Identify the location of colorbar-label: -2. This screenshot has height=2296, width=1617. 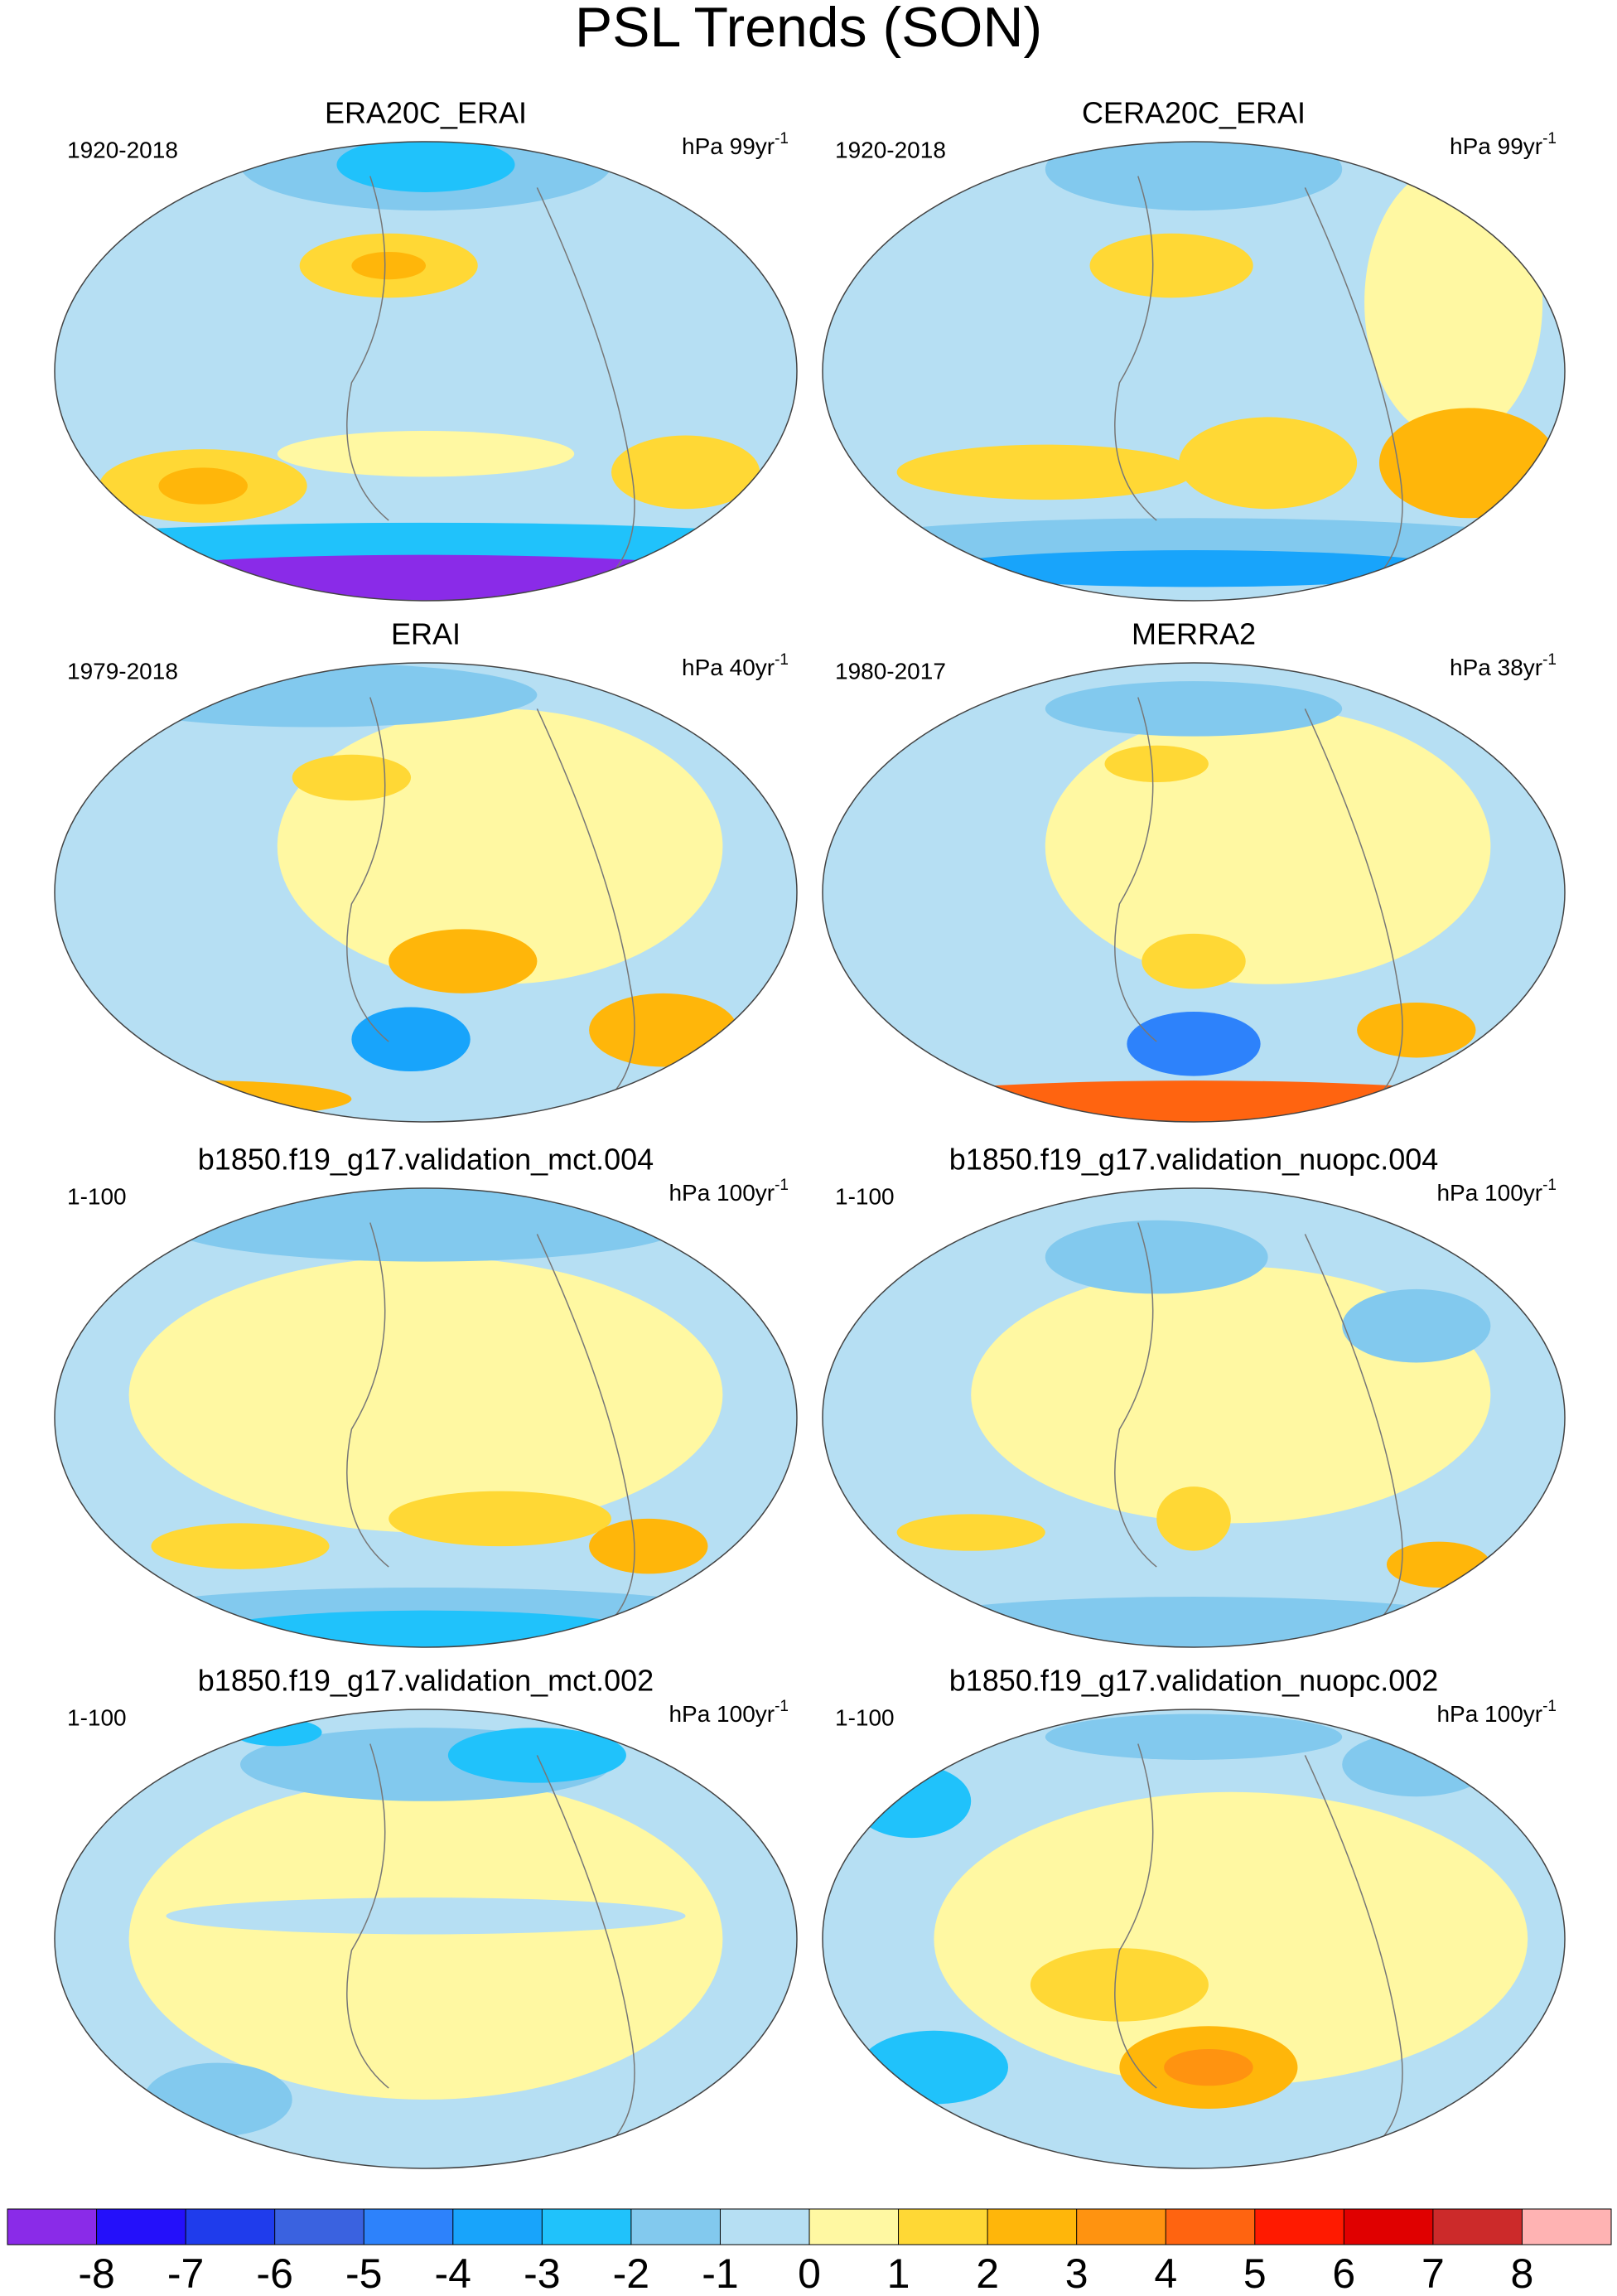
(631, 2273).